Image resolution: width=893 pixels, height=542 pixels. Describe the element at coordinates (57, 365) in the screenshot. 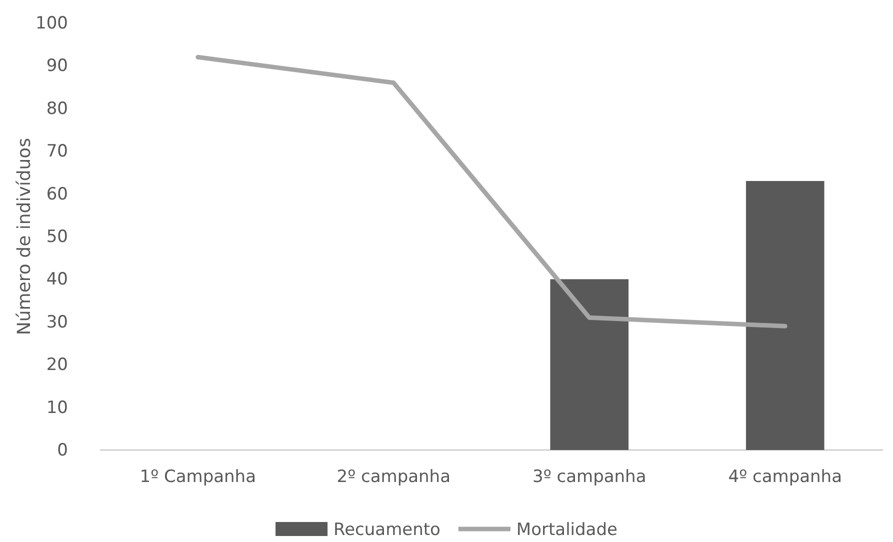

I see `y-tick-label: 20` at that location.